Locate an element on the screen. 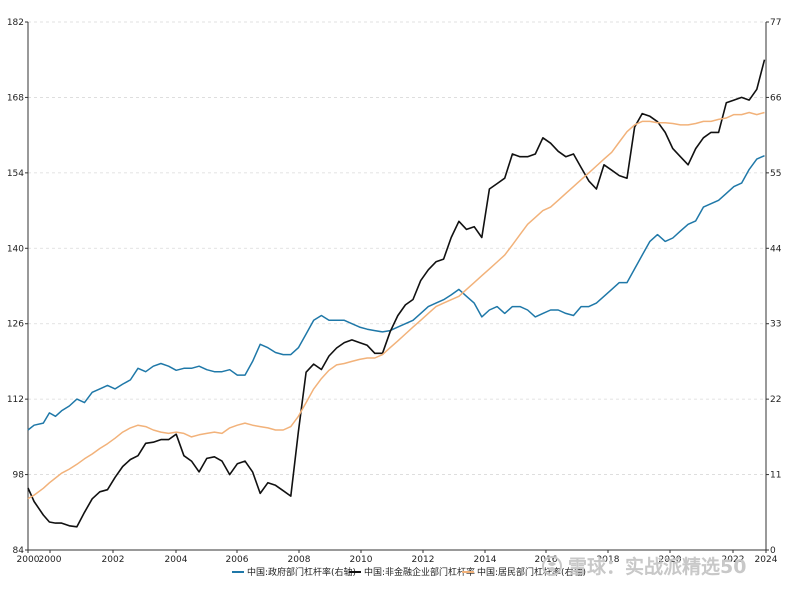 The image size is (800, 593). left-axis-tick-label: 112 is located at coordinates (15, 400).